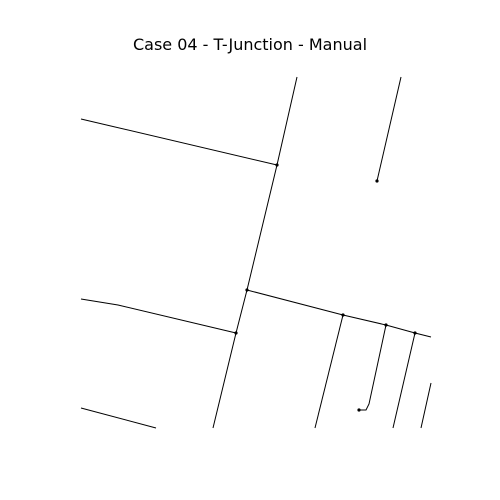  Describe the element at coordinates (250, 44) in the screenshot. I see `figure-title: Case 04 - T-Junction - Manual` at that location.